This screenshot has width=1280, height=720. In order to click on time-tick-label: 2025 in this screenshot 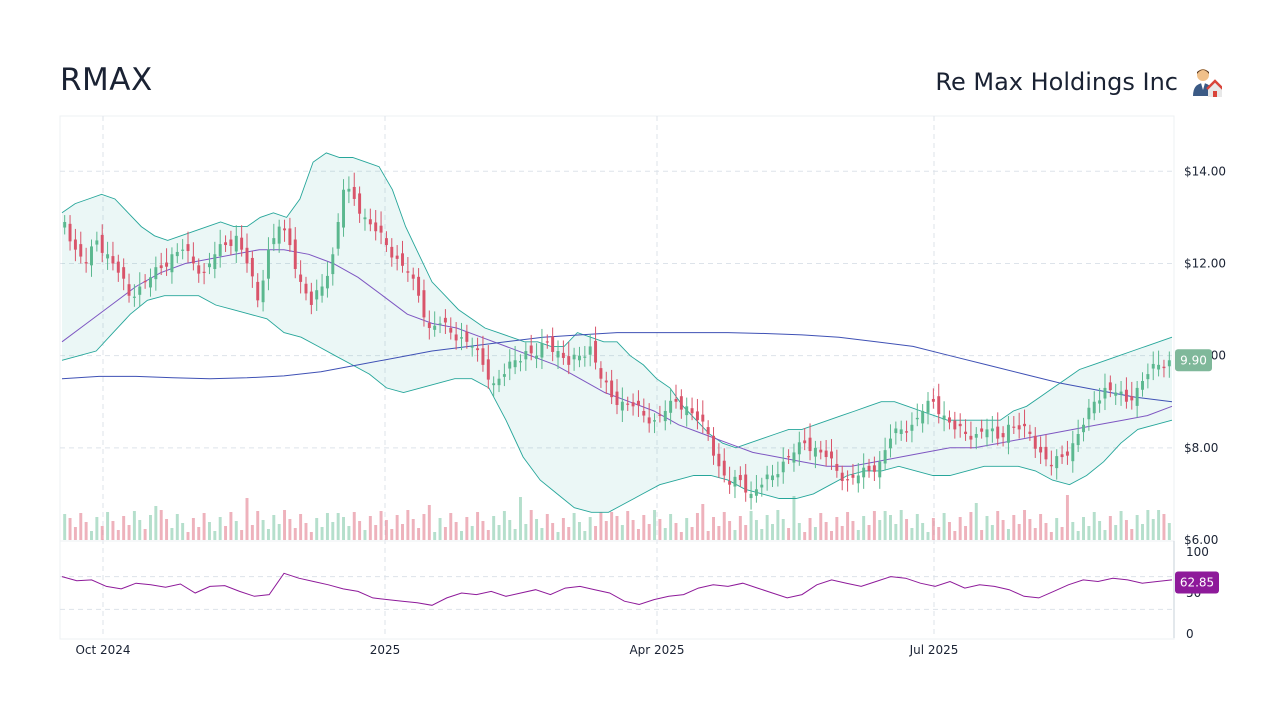, I will do `click(385, 650)`.